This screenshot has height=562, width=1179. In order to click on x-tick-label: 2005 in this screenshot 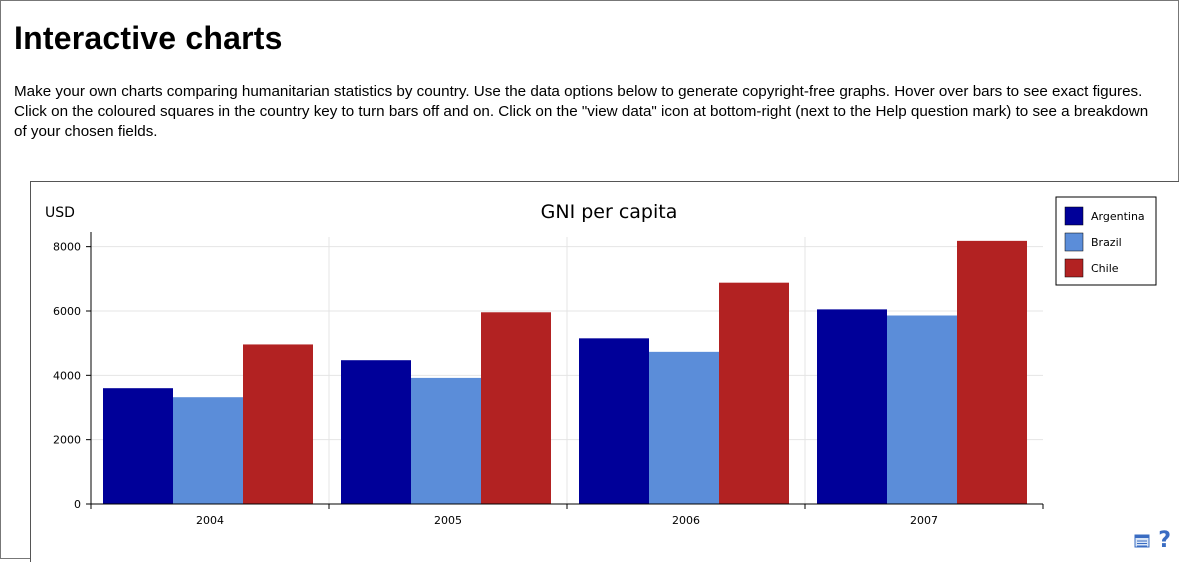, I will do `click(448, 520)`.